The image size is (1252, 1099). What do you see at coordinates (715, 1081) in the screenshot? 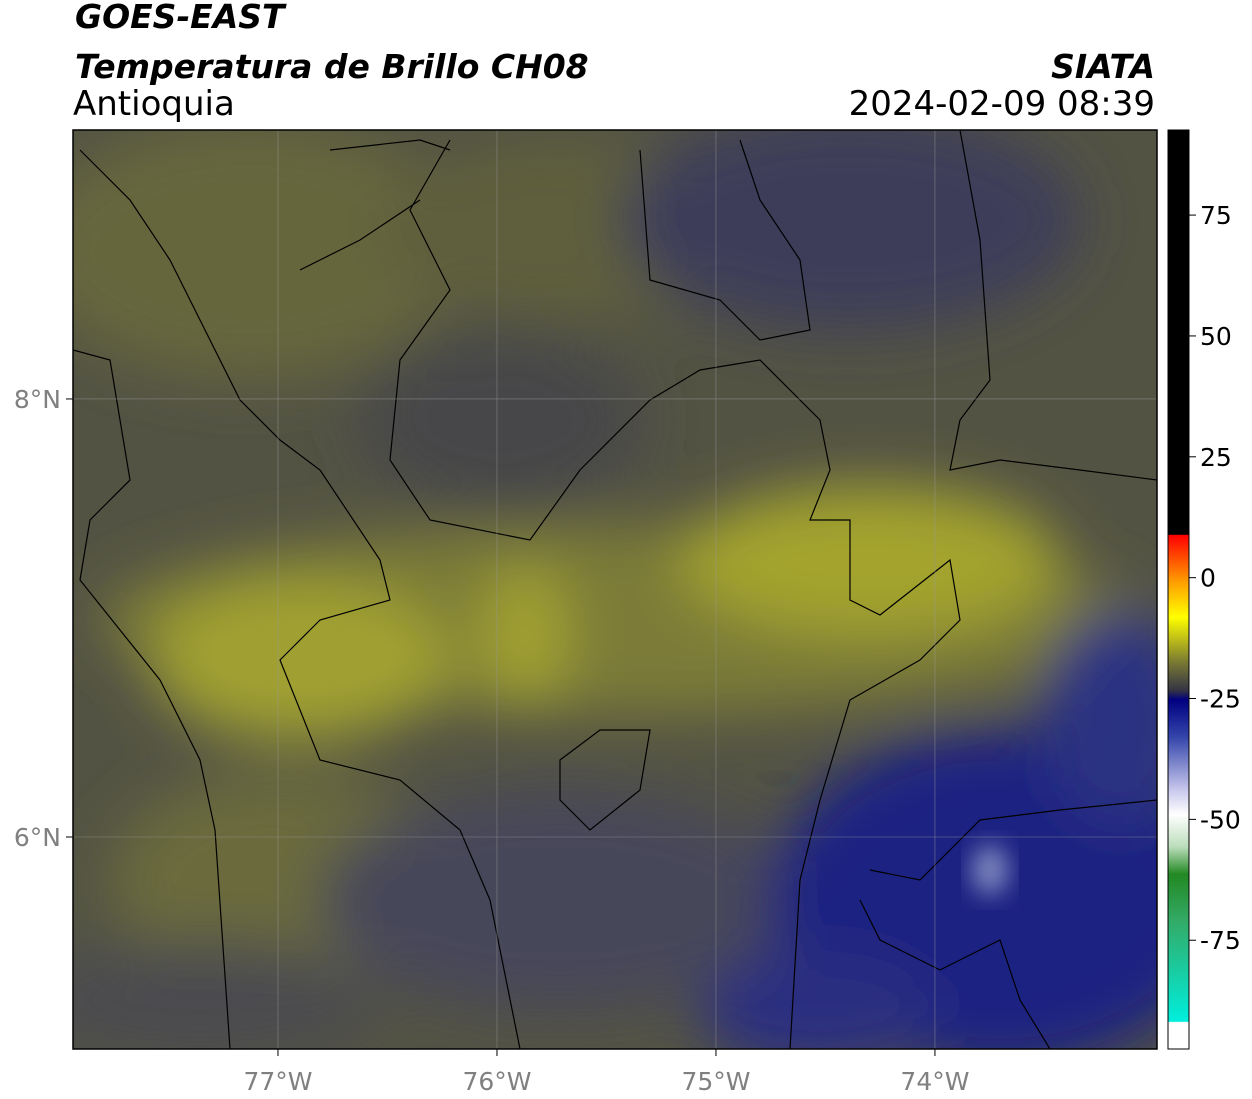
I see `x-tick-label: 75°W` at bounding box center [715, 1081].